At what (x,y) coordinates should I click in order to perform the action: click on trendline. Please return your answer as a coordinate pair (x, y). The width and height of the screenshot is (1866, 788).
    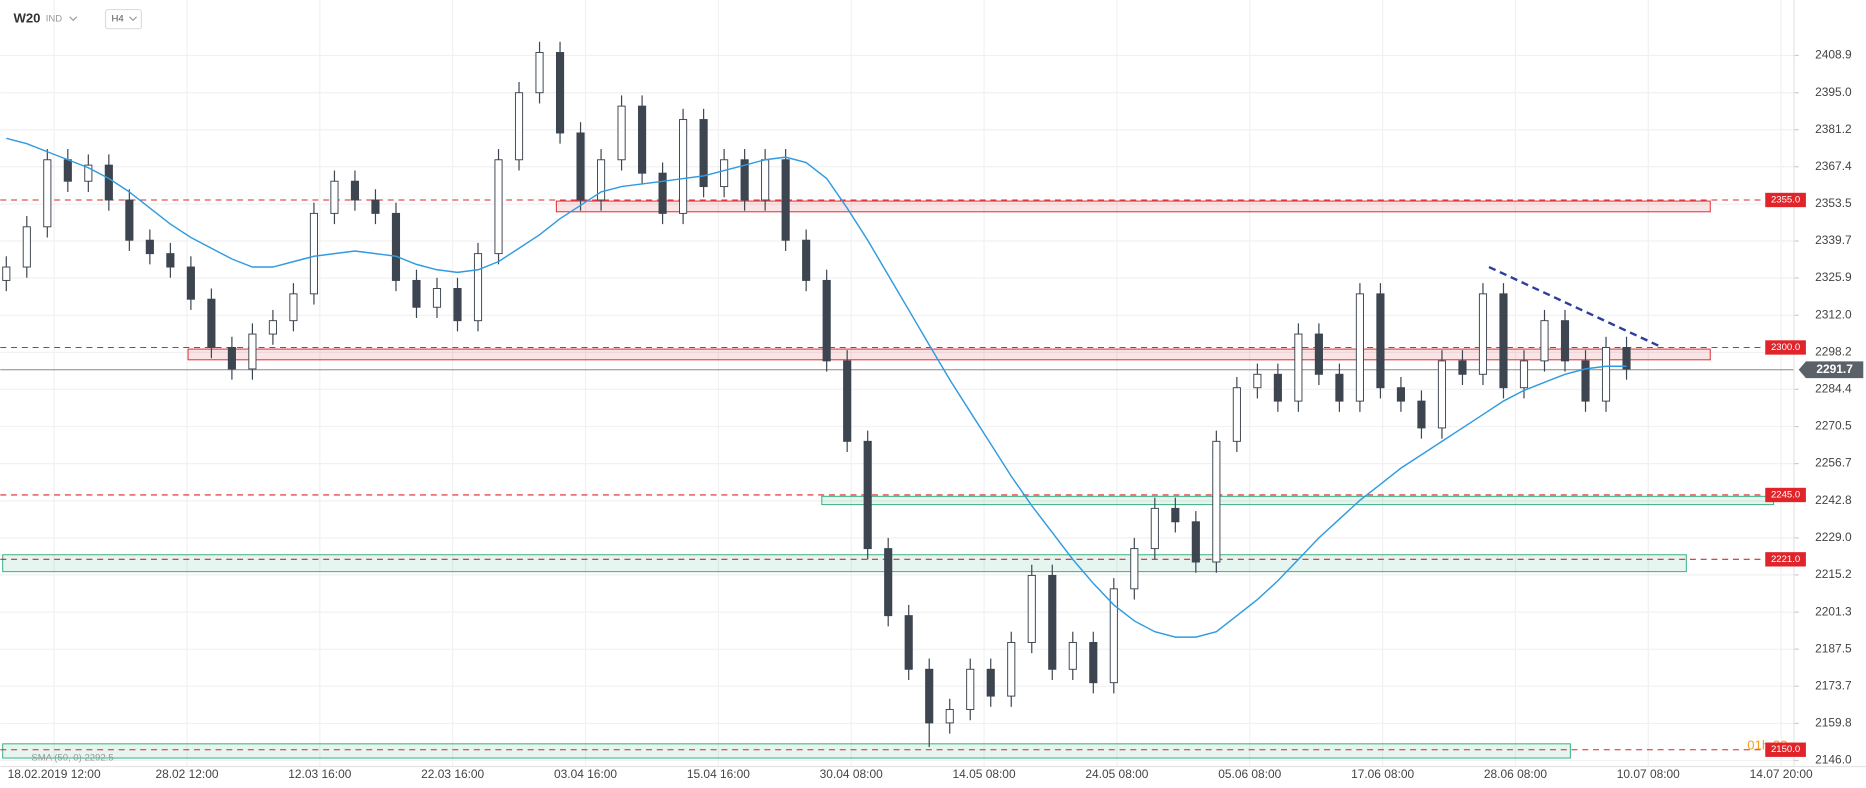
    Looking at the image, I should click on (1575, 307).